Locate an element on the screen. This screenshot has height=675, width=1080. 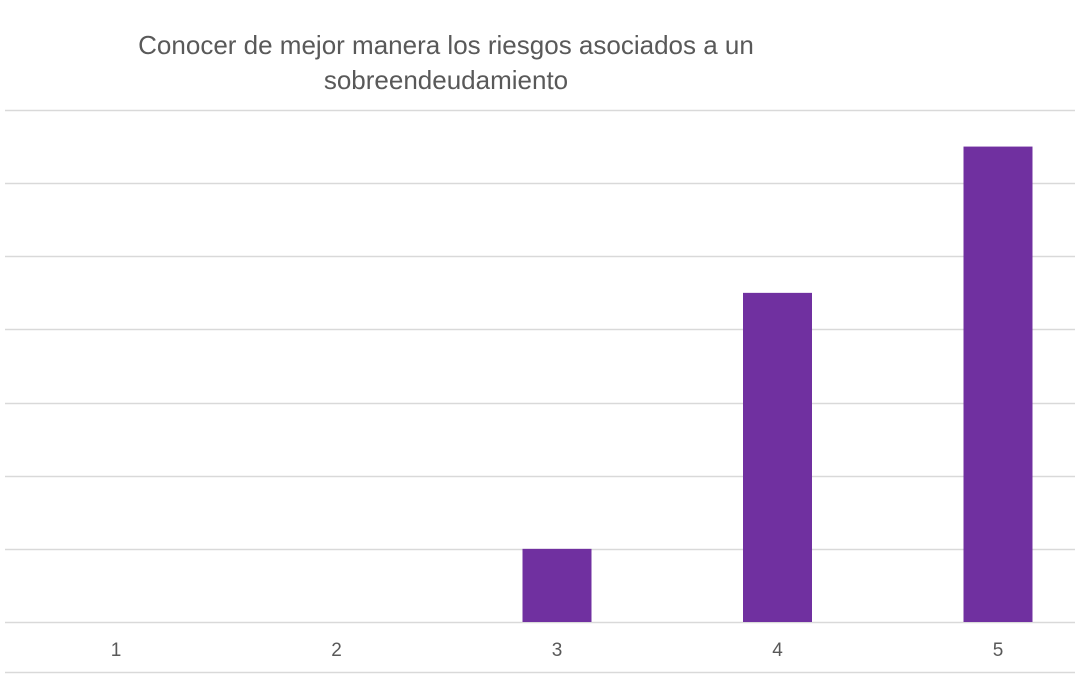
x-tick-label-4: 4 is located at coordinates (777, 650).